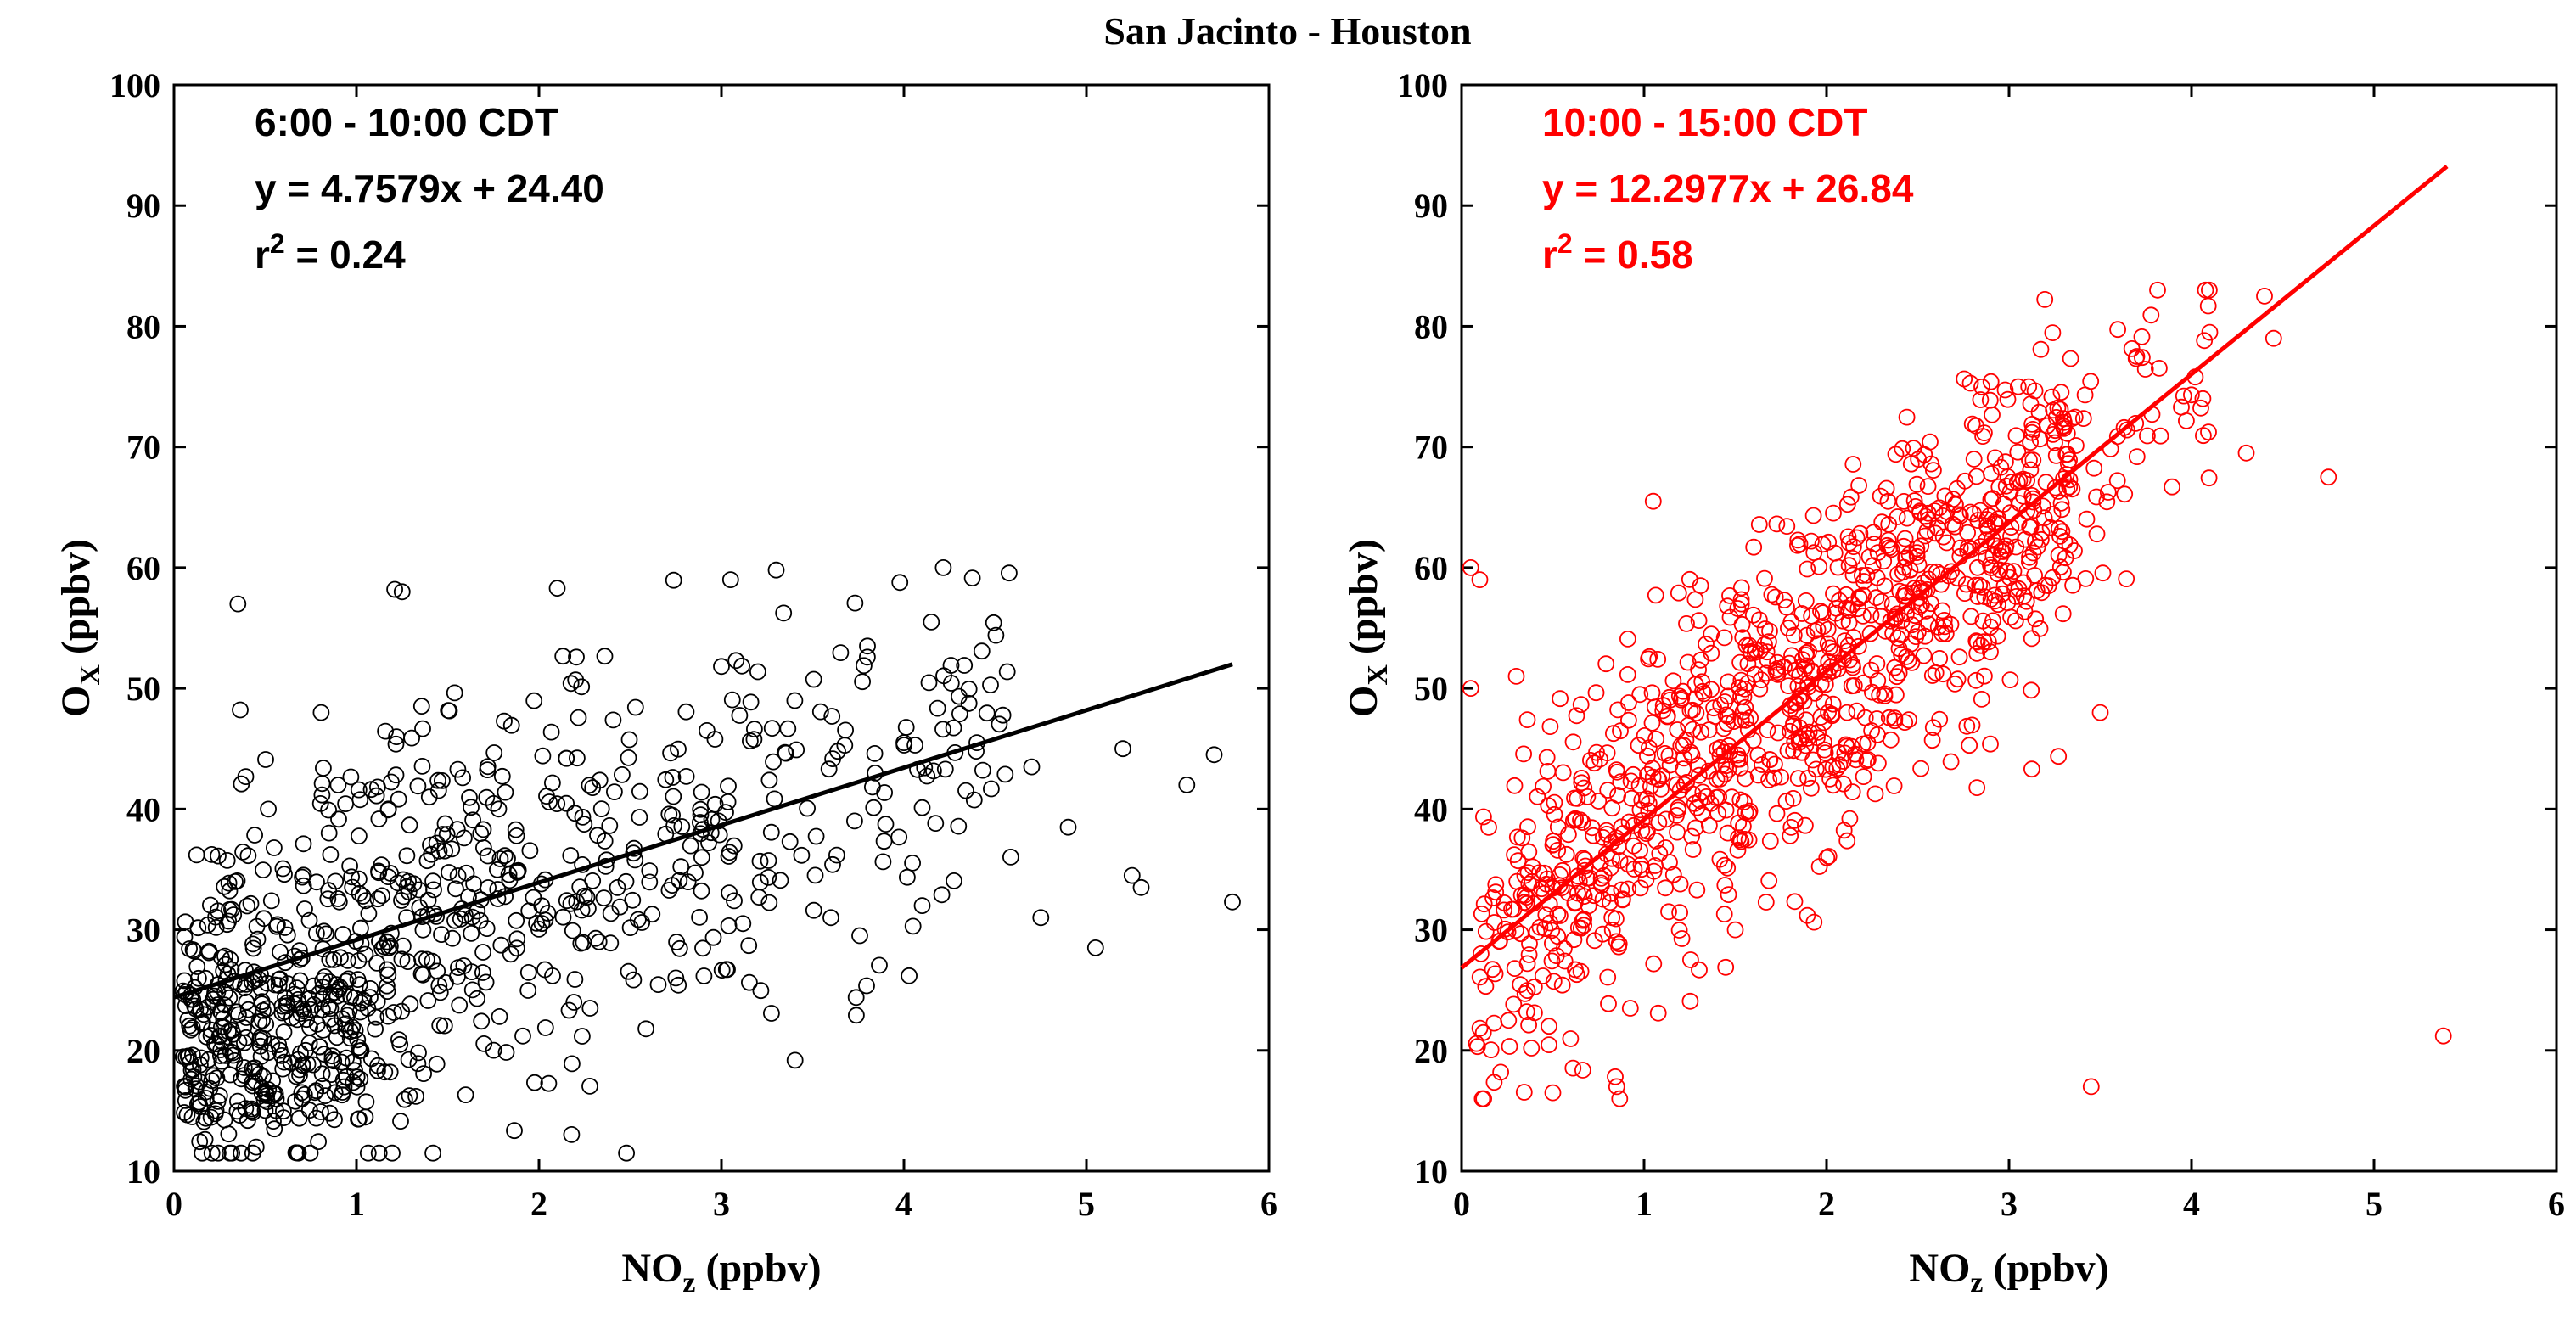  I want to click on x-axis-label: NOz (ppbv), so click(2008, 1272).